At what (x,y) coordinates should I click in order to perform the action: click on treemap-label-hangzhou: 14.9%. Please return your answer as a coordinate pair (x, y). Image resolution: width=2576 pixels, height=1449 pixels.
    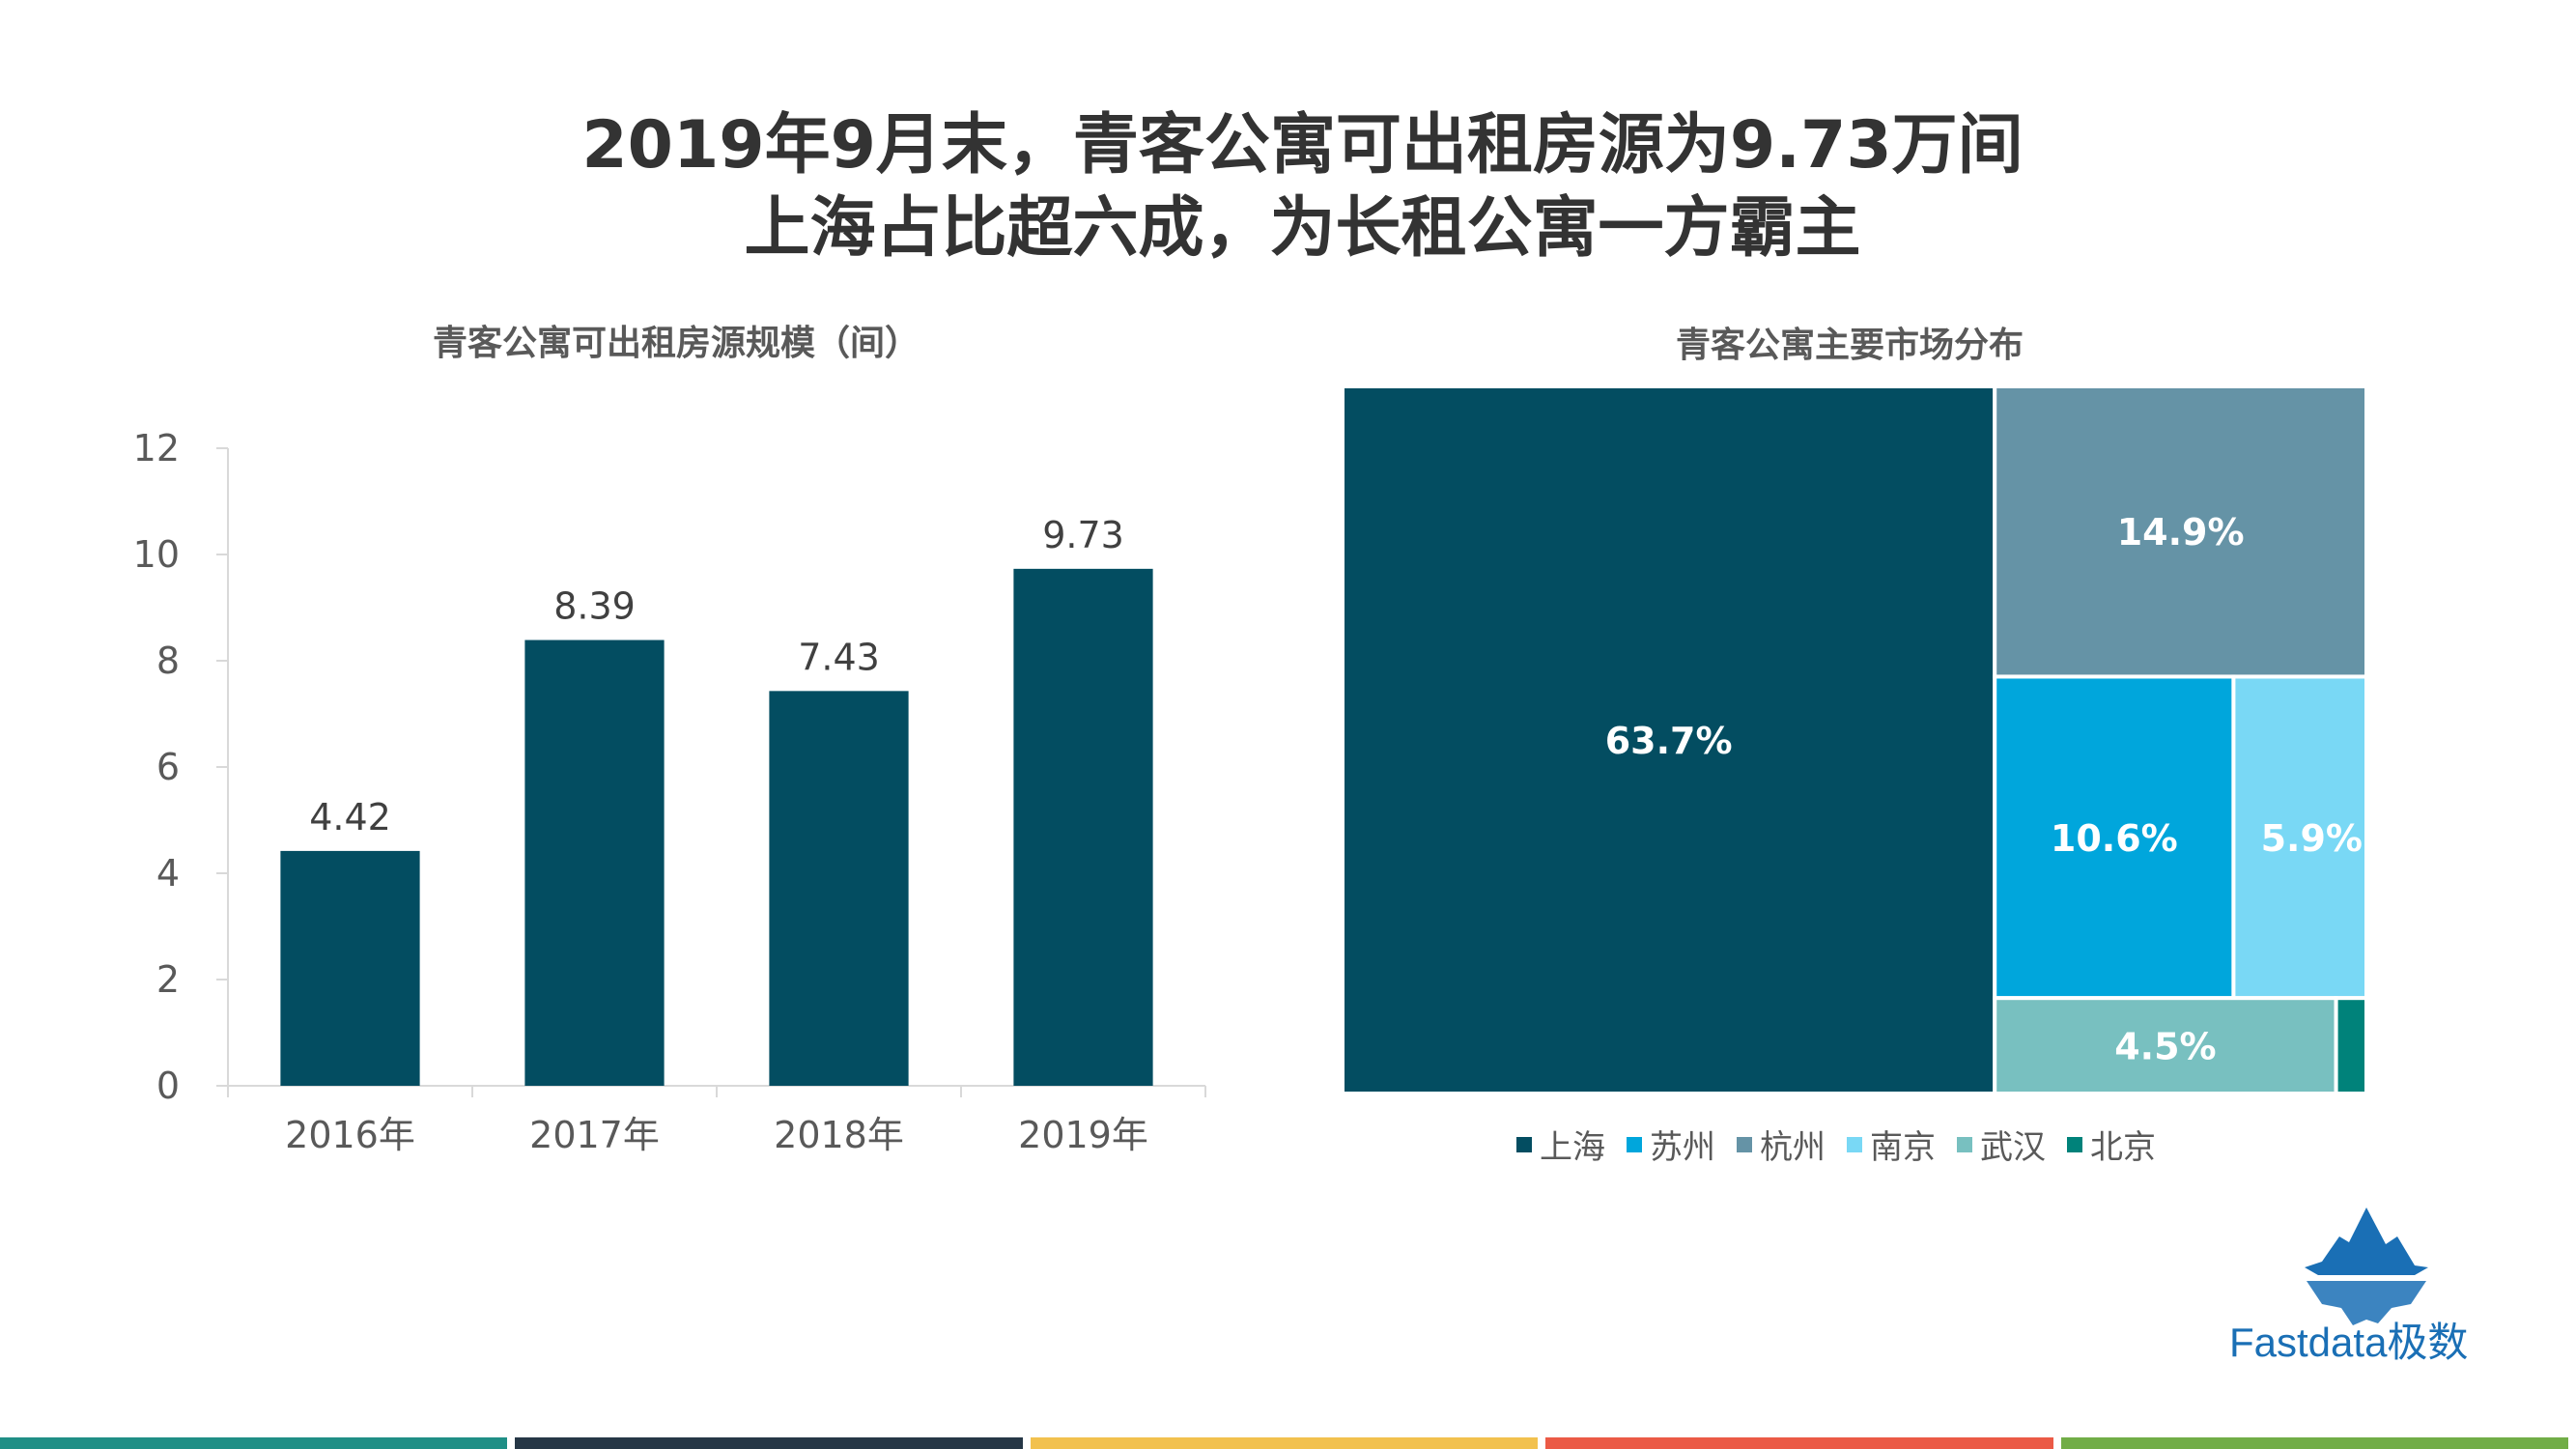
    Looking at the image, I should click on (2181, 532).